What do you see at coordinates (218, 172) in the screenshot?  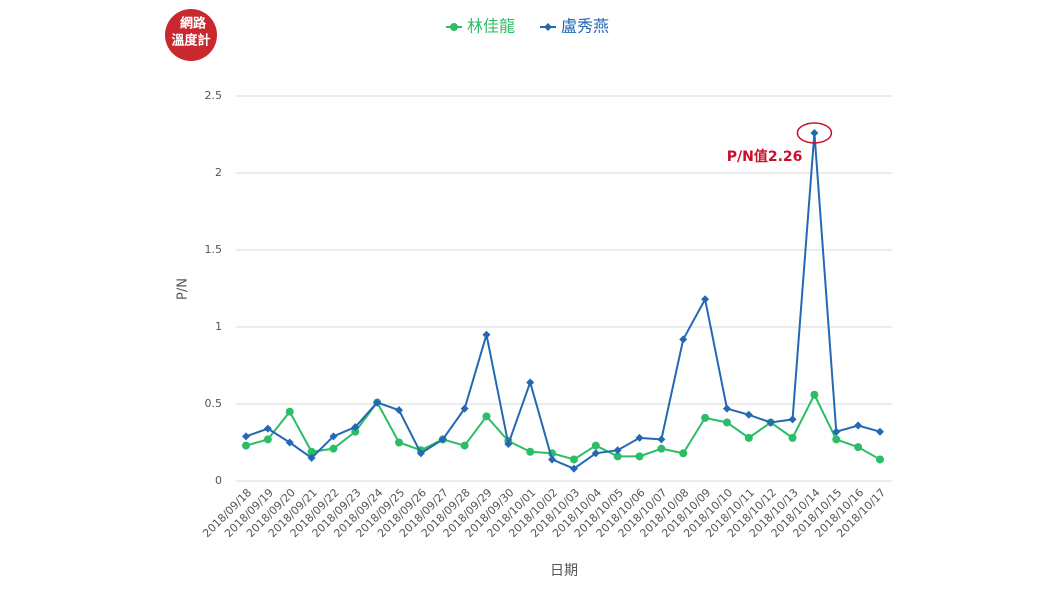 I see `y-tick-label: 2` at bounding box center [218, 172].